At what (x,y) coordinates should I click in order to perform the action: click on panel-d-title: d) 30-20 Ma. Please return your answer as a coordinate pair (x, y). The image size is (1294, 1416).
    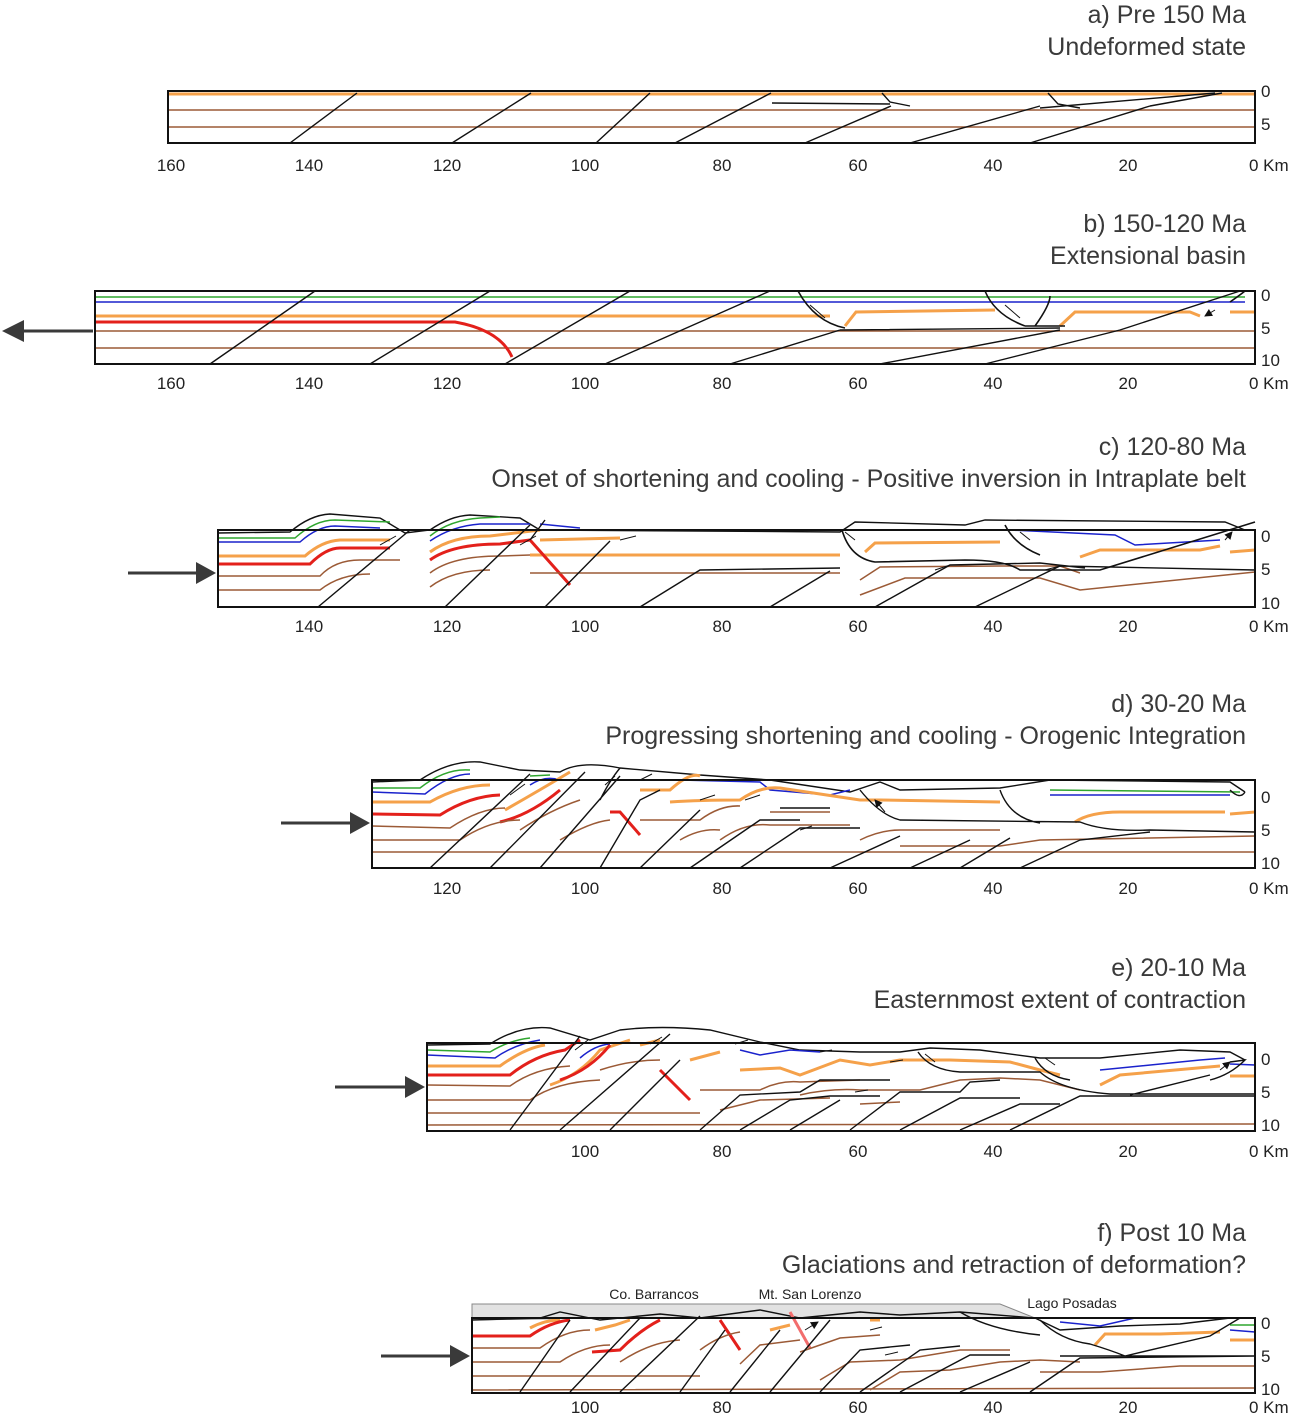
    Looking at the image, I should click on (1178, 704).